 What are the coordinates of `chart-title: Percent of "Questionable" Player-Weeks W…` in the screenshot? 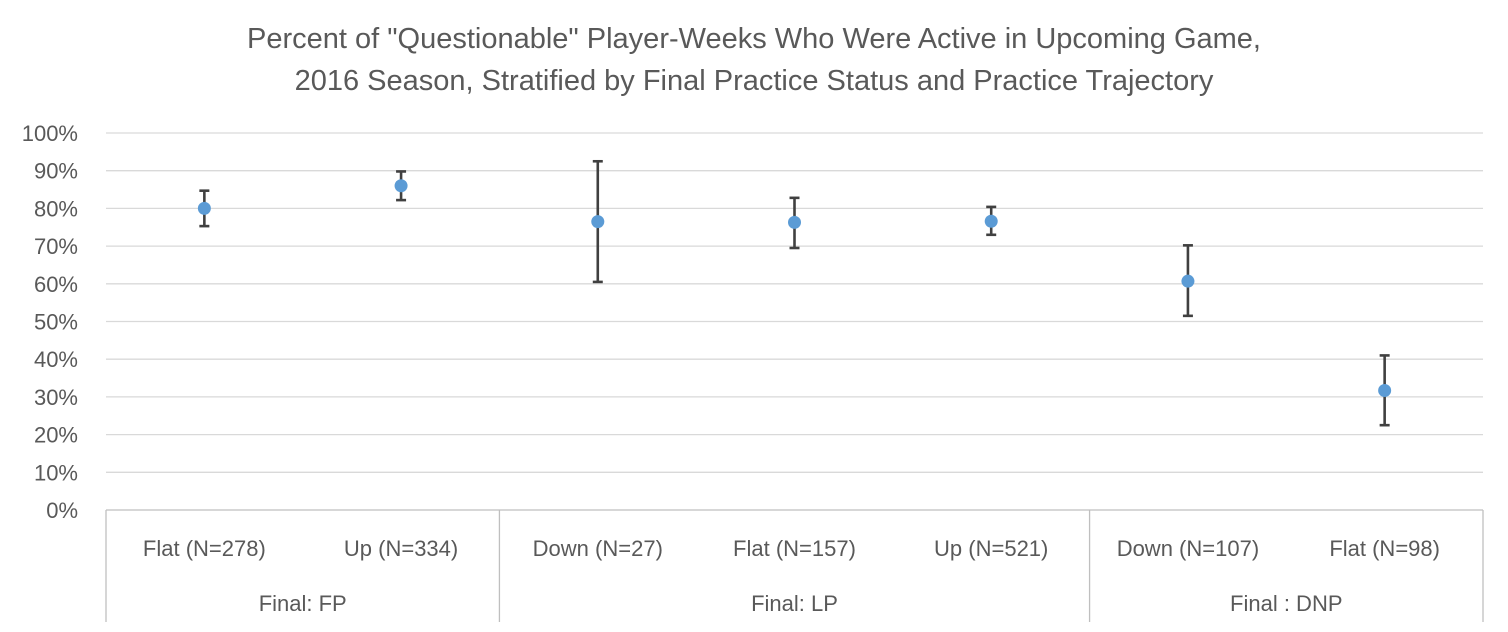 It's located at (754, 39).